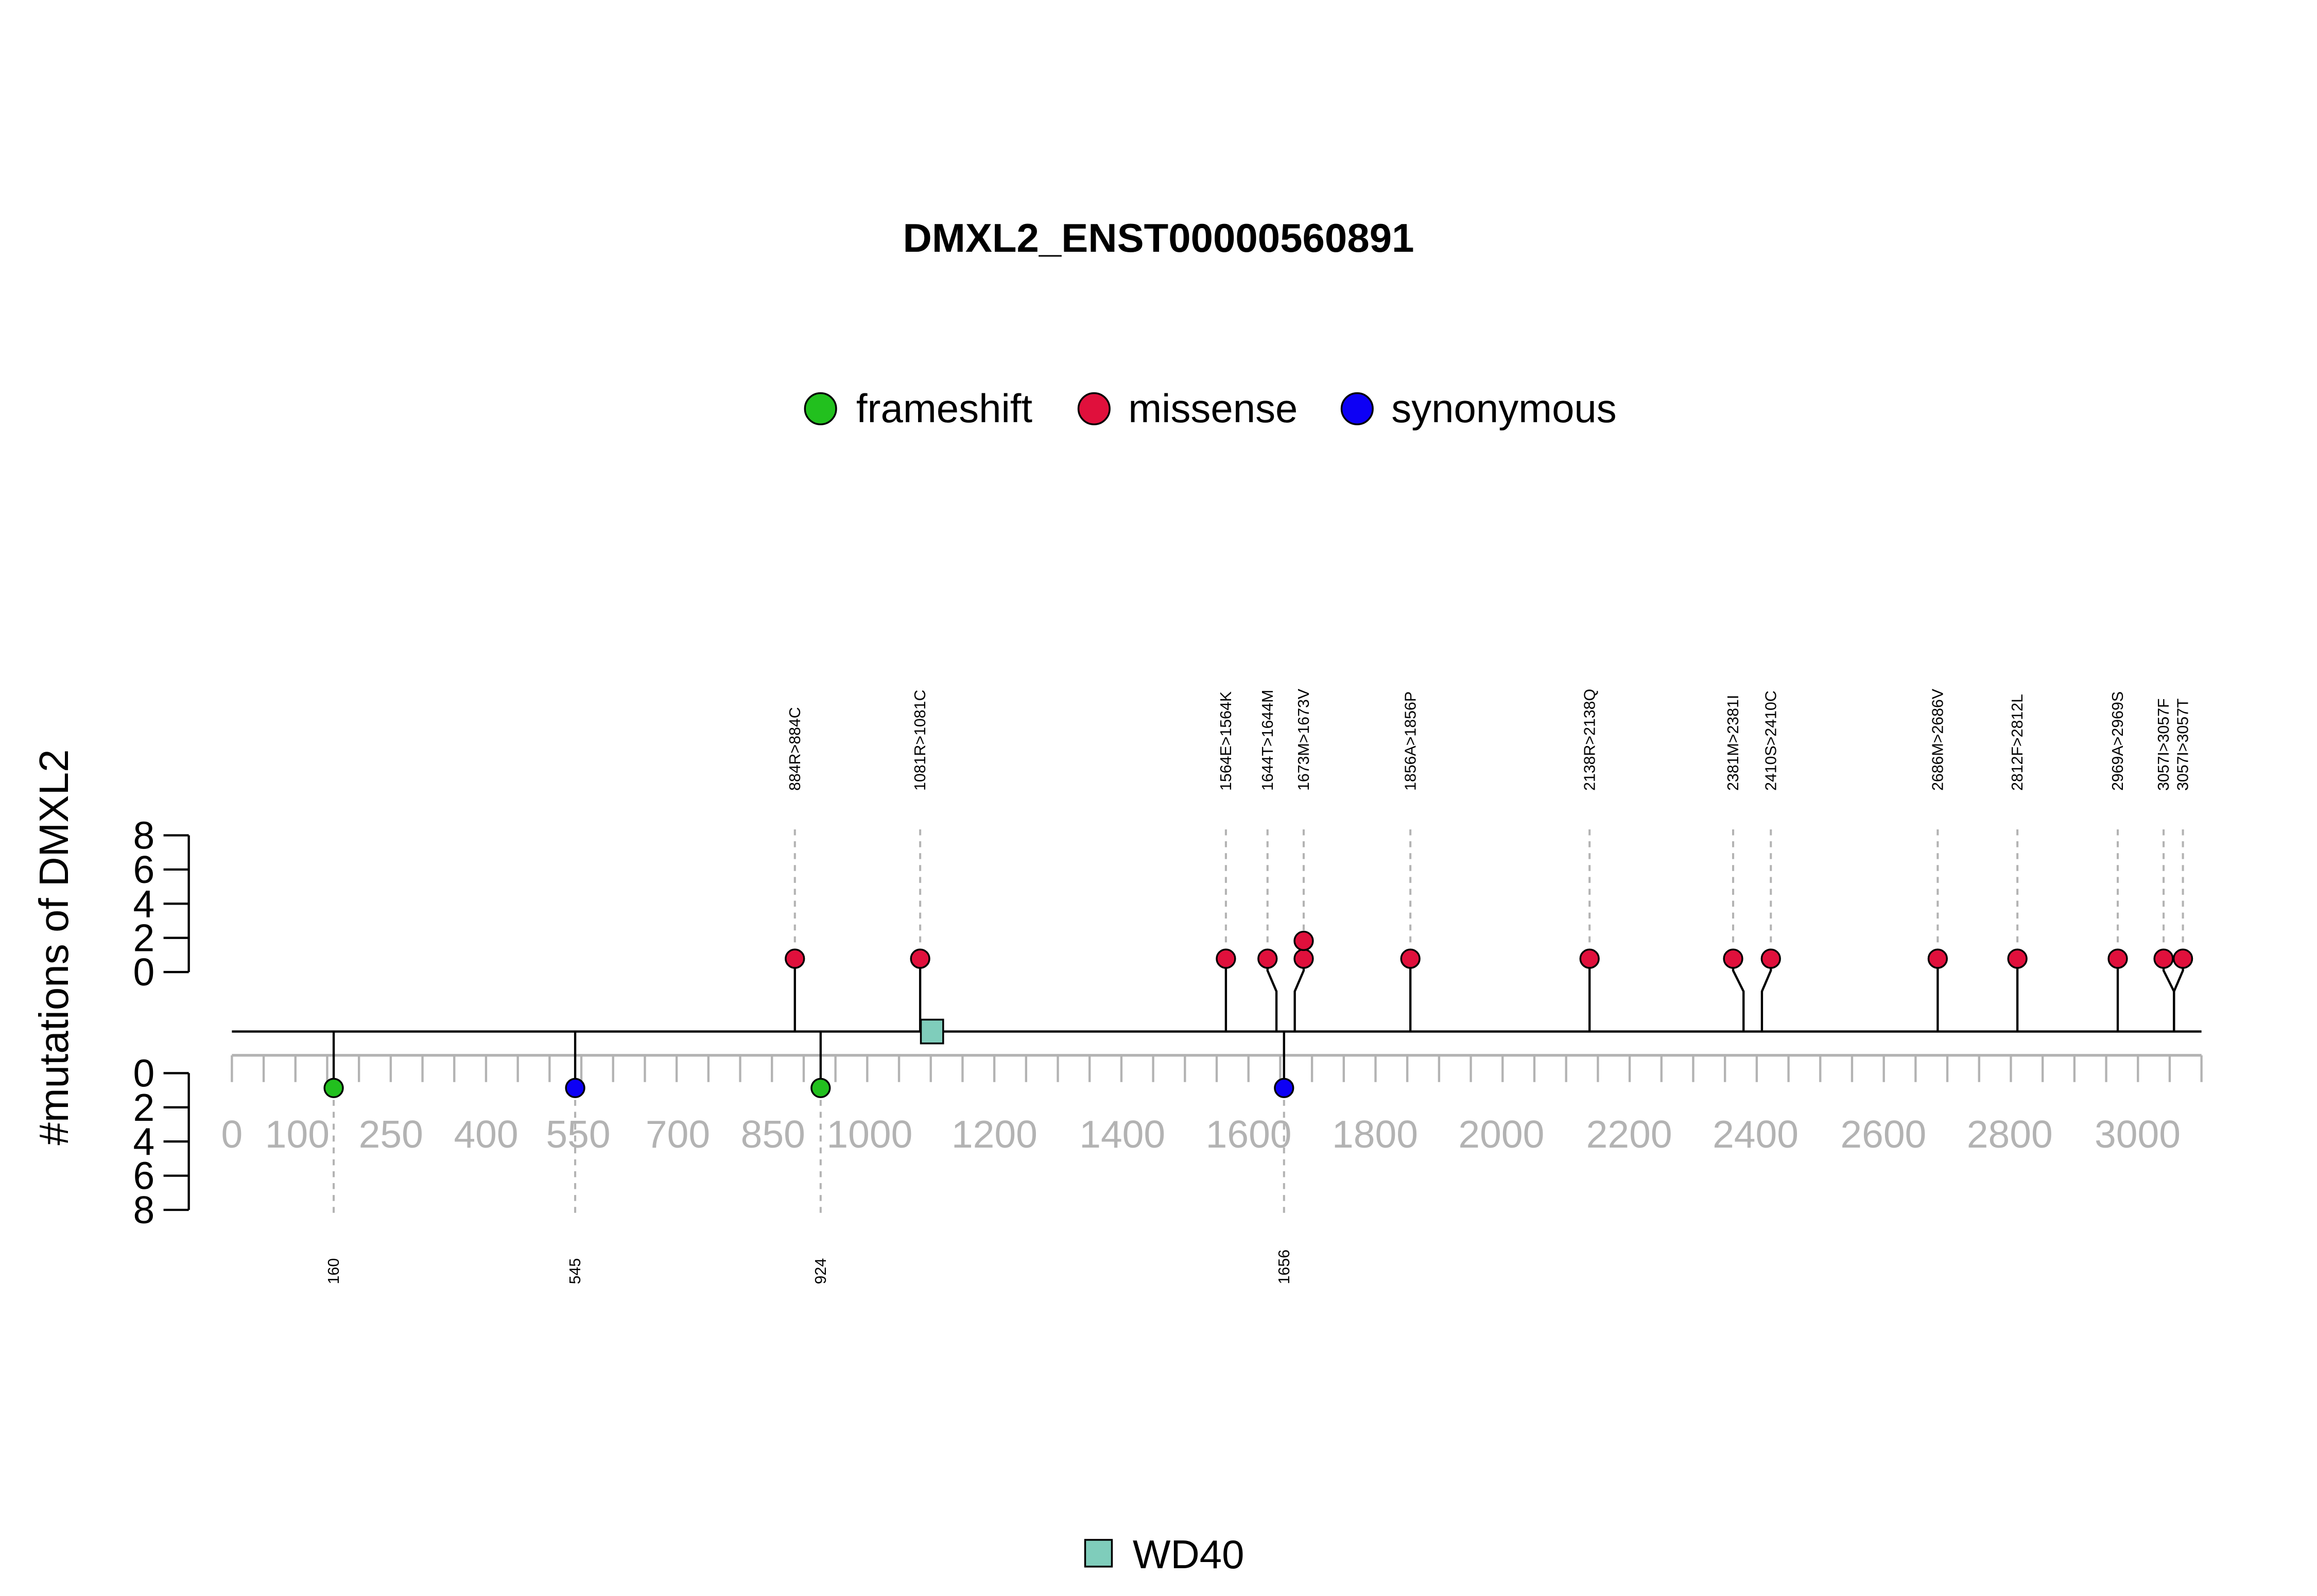 The image size is (2317, 1596). Describe the element at coordinates (944, 409) in the screenshot. I see `legend-label: frameshift` at that location.